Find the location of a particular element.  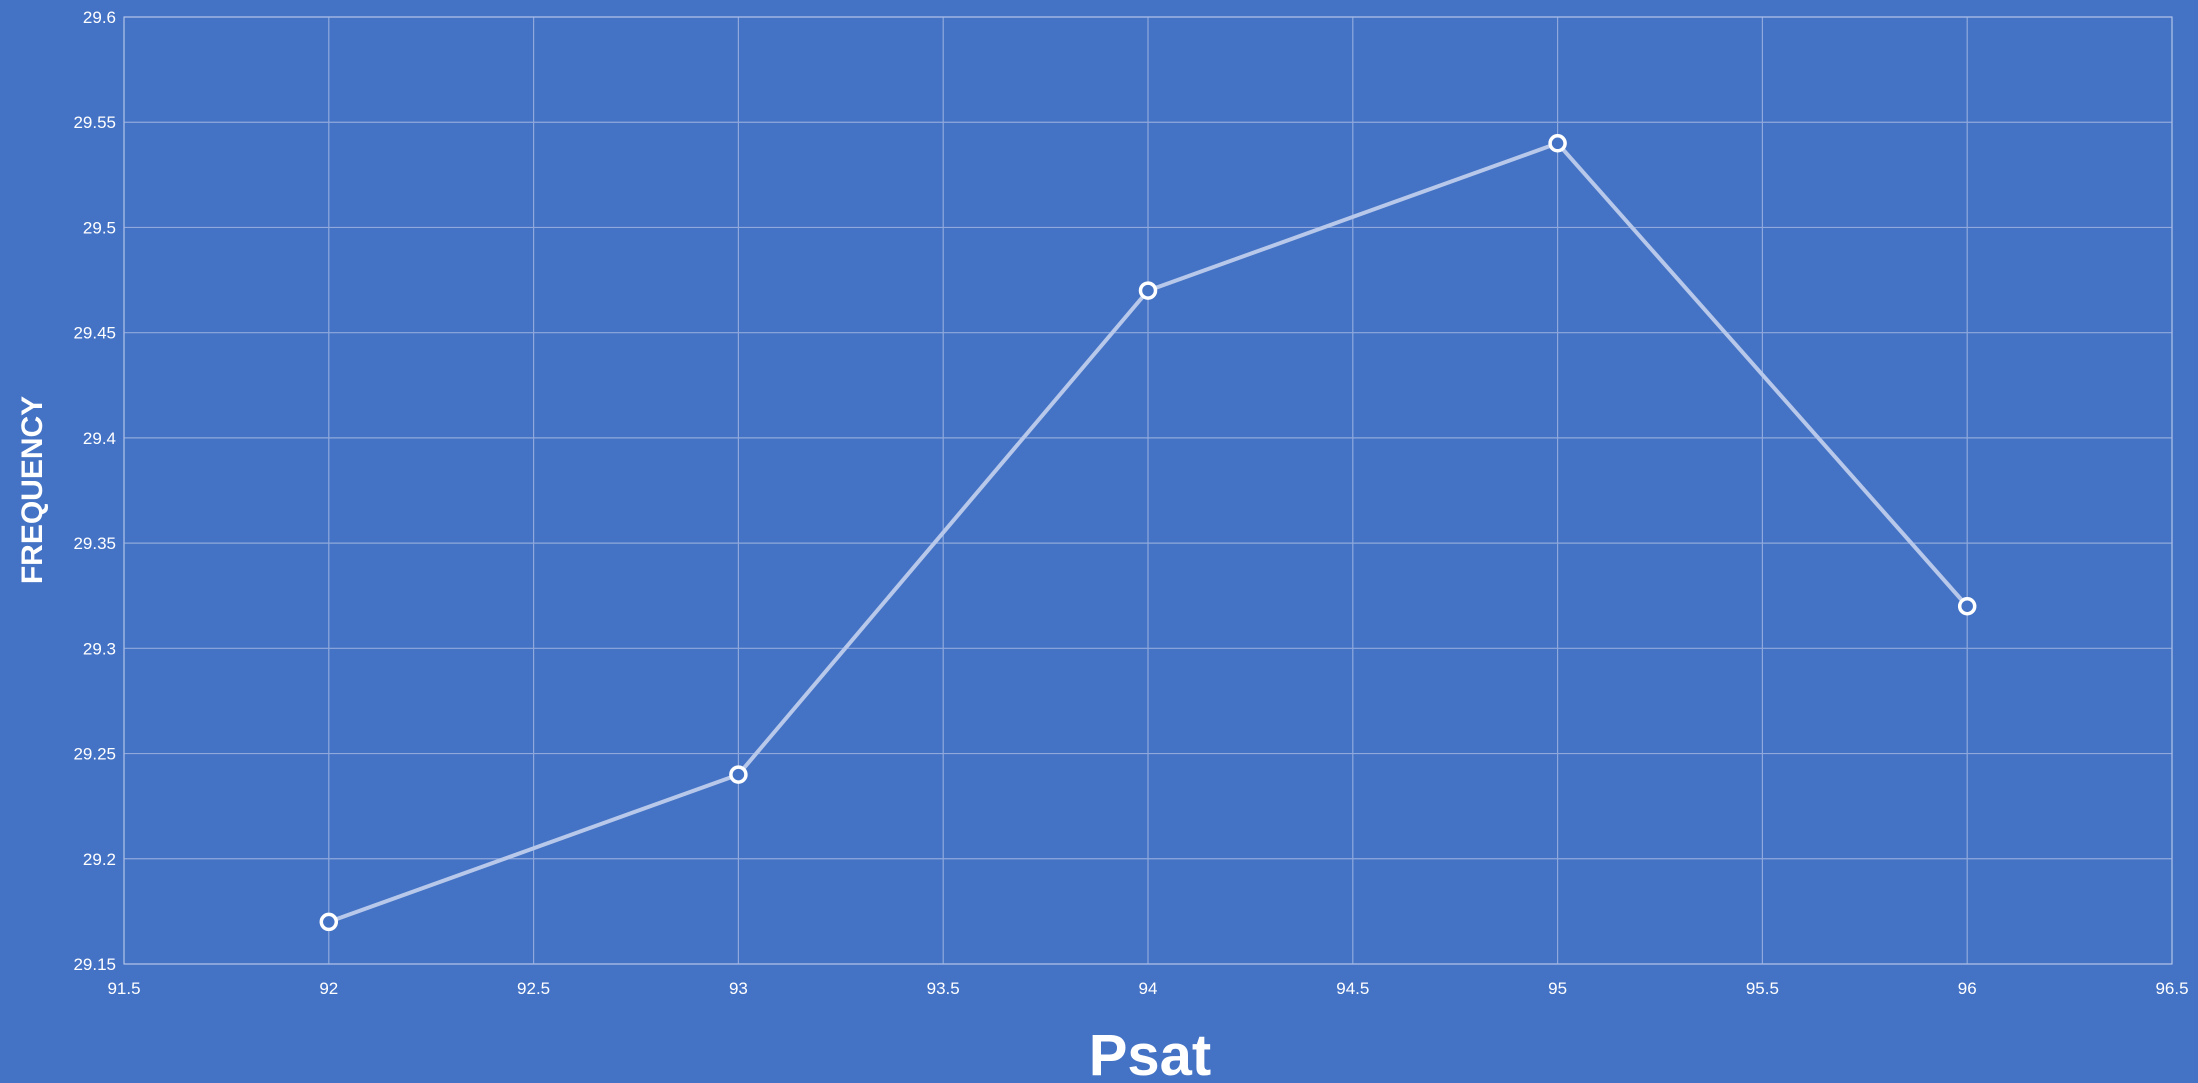

x-tick-label: 93 is located at coordinates (738, 988).